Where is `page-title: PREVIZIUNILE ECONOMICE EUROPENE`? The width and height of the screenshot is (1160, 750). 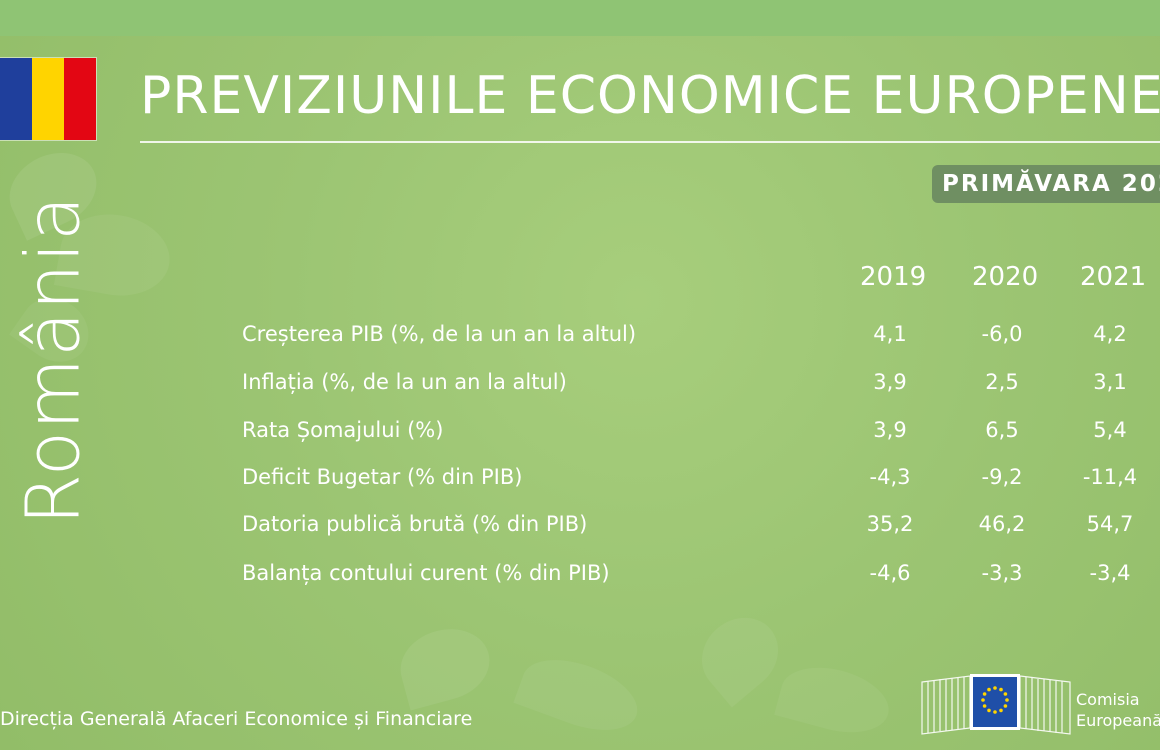
page-title: PREVIZIUNILE ECONOMICE EUROPENE is located at coordinates (650, 96).